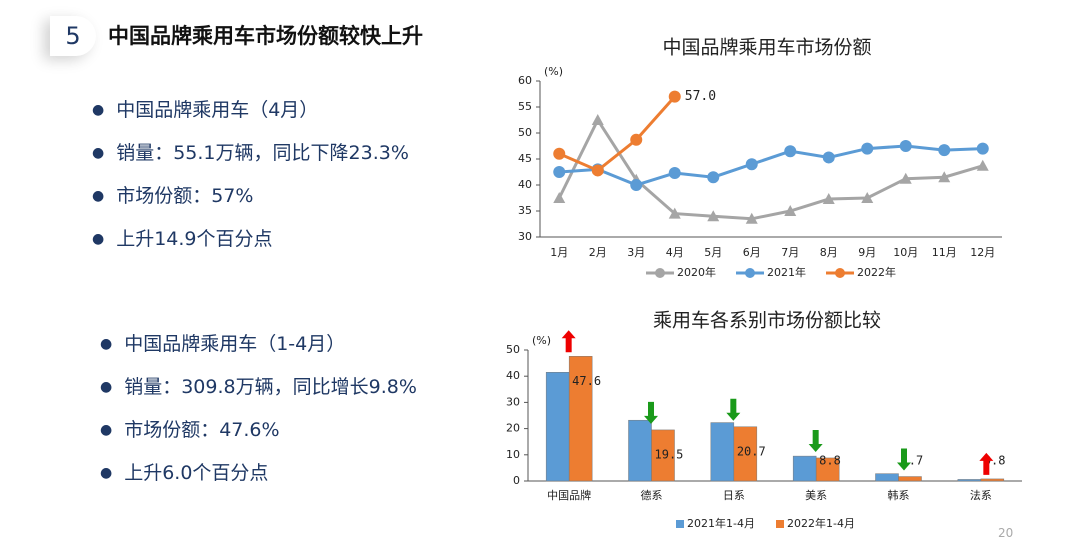 Image resolution: width=1080 pixels, height=554 pixels. Describe the element at coordinates (905, 252) in the screenshot. I see `x-tick-label: 10月` at that location.